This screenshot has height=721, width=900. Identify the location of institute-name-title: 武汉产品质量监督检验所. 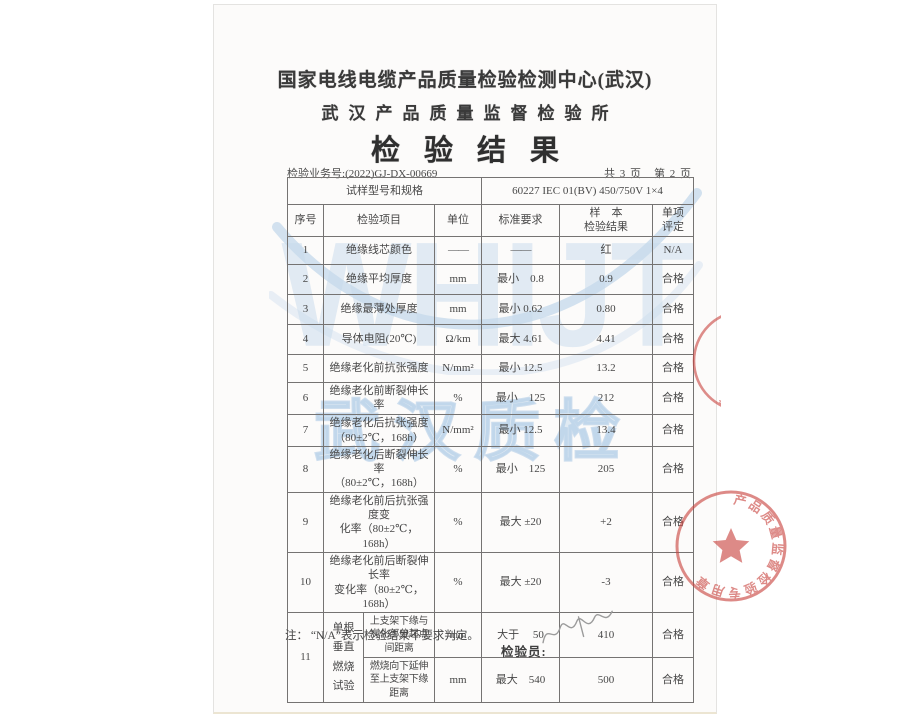
(470, 113).